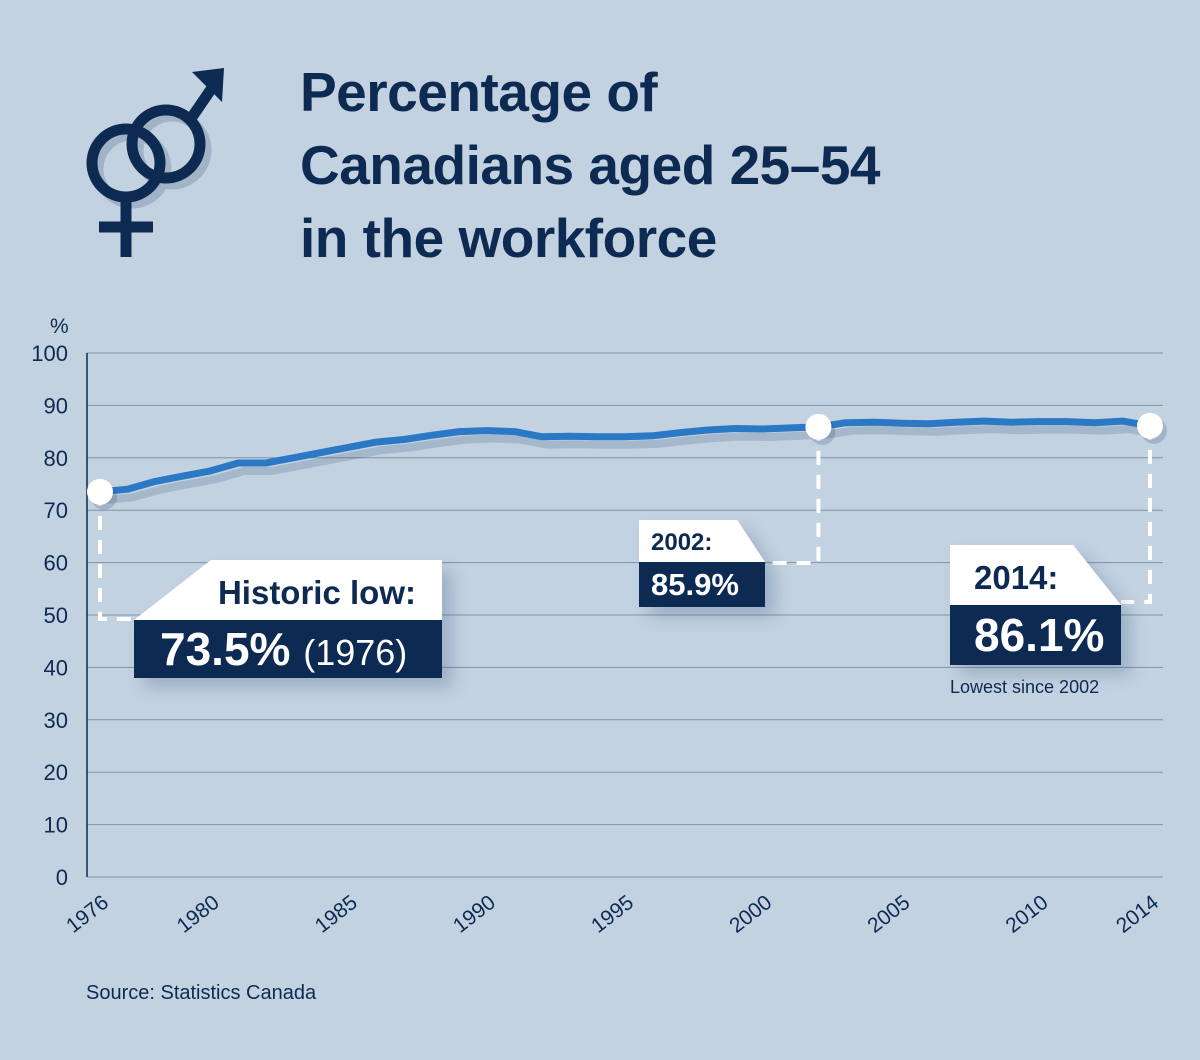  What do you see at coordinates (631, 464) in the screenshot?
I see `series-line-shadow` at bounding box center [631, 464].